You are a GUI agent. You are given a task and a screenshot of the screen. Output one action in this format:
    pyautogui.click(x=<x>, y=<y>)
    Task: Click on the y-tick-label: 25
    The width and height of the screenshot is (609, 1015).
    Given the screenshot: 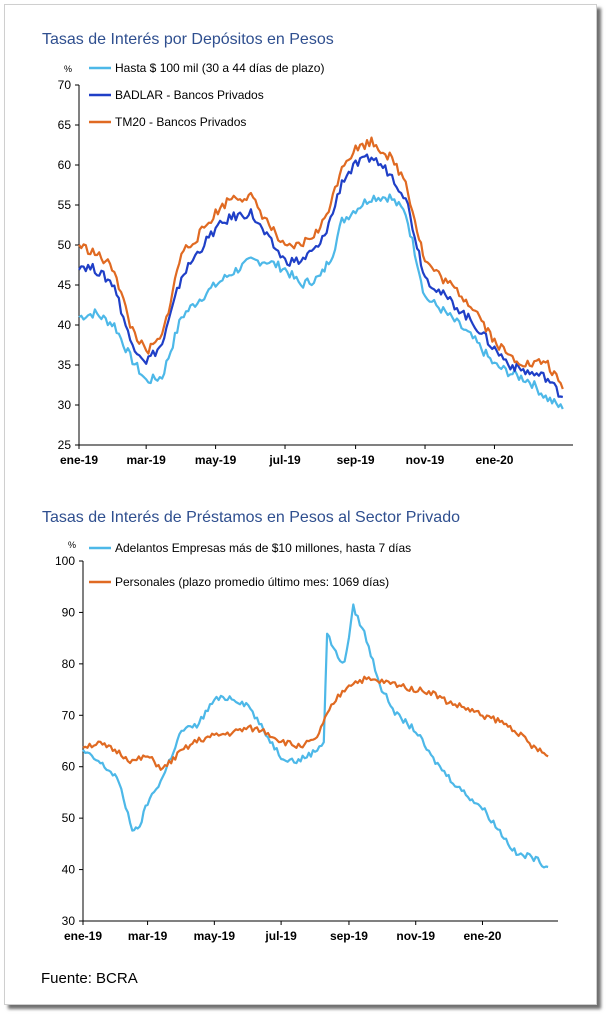 What is the action you would take?
    pyautogui.click(x=65, y=445)
    